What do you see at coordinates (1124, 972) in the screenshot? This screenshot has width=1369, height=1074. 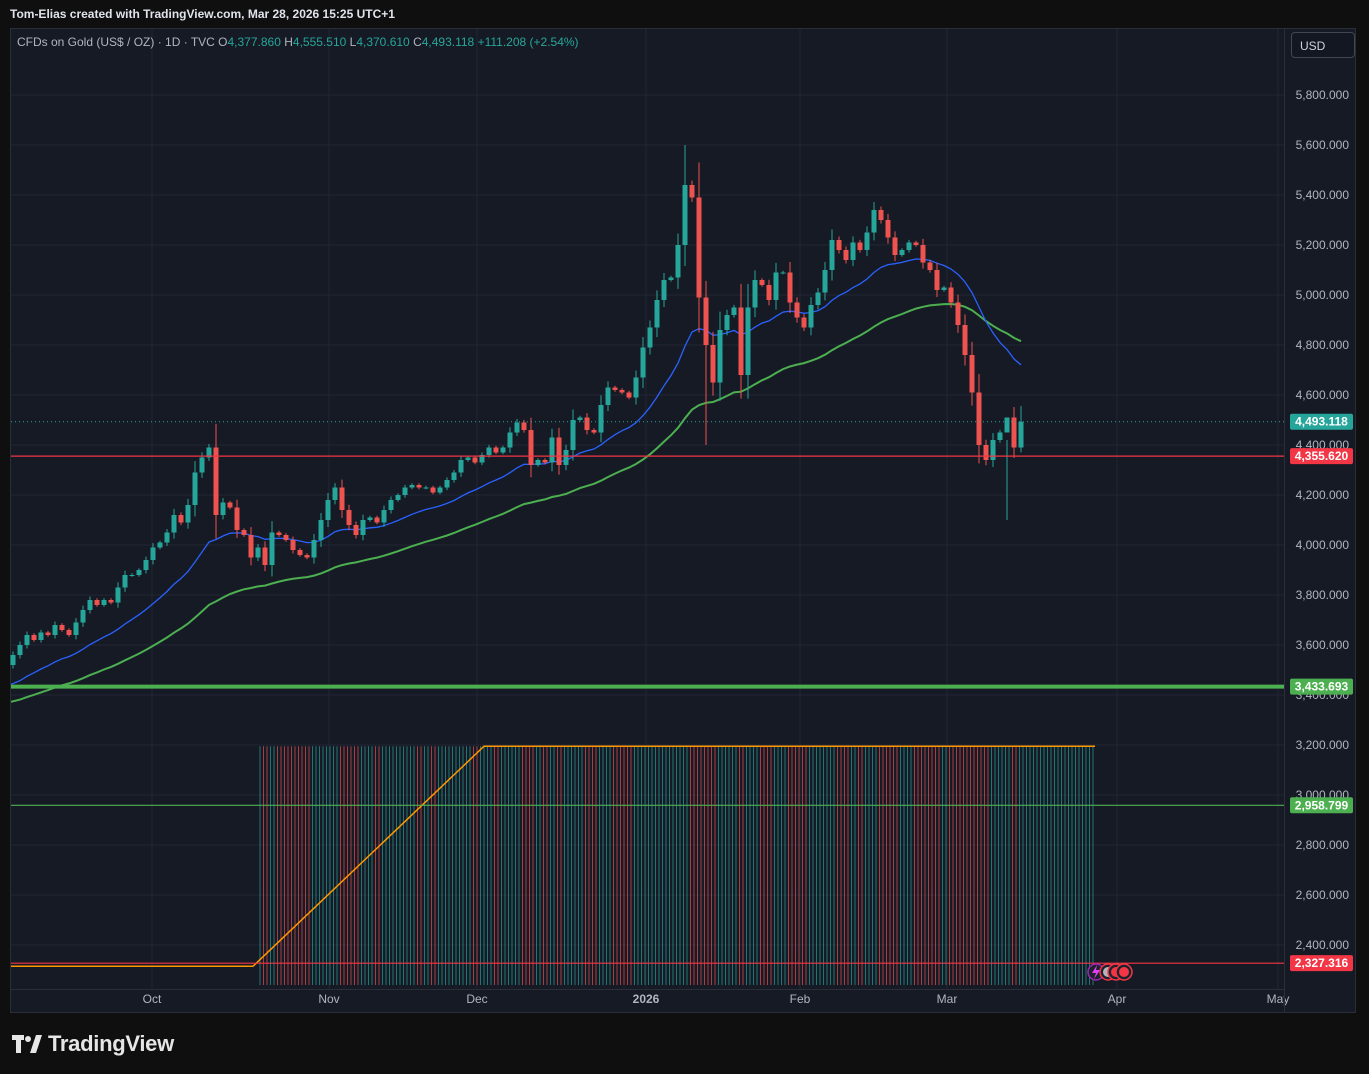 I see `us-flag-icon` at bounding box center [1124, 972].